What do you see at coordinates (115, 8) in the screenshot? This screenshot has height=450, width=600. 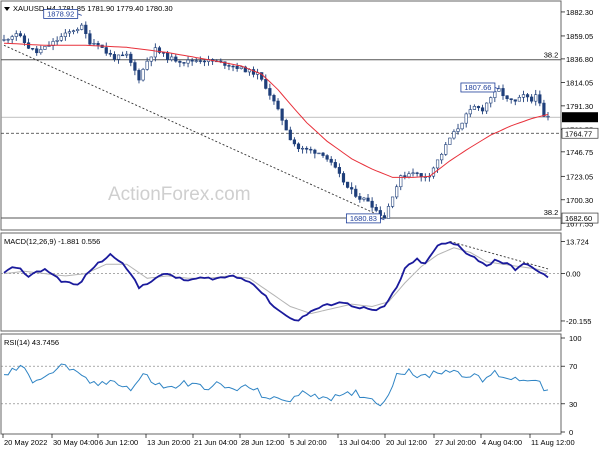 I see `ohlc-values: 1781.85 1781.90 1779.40 1780.30` at bounding box center [115, 8].